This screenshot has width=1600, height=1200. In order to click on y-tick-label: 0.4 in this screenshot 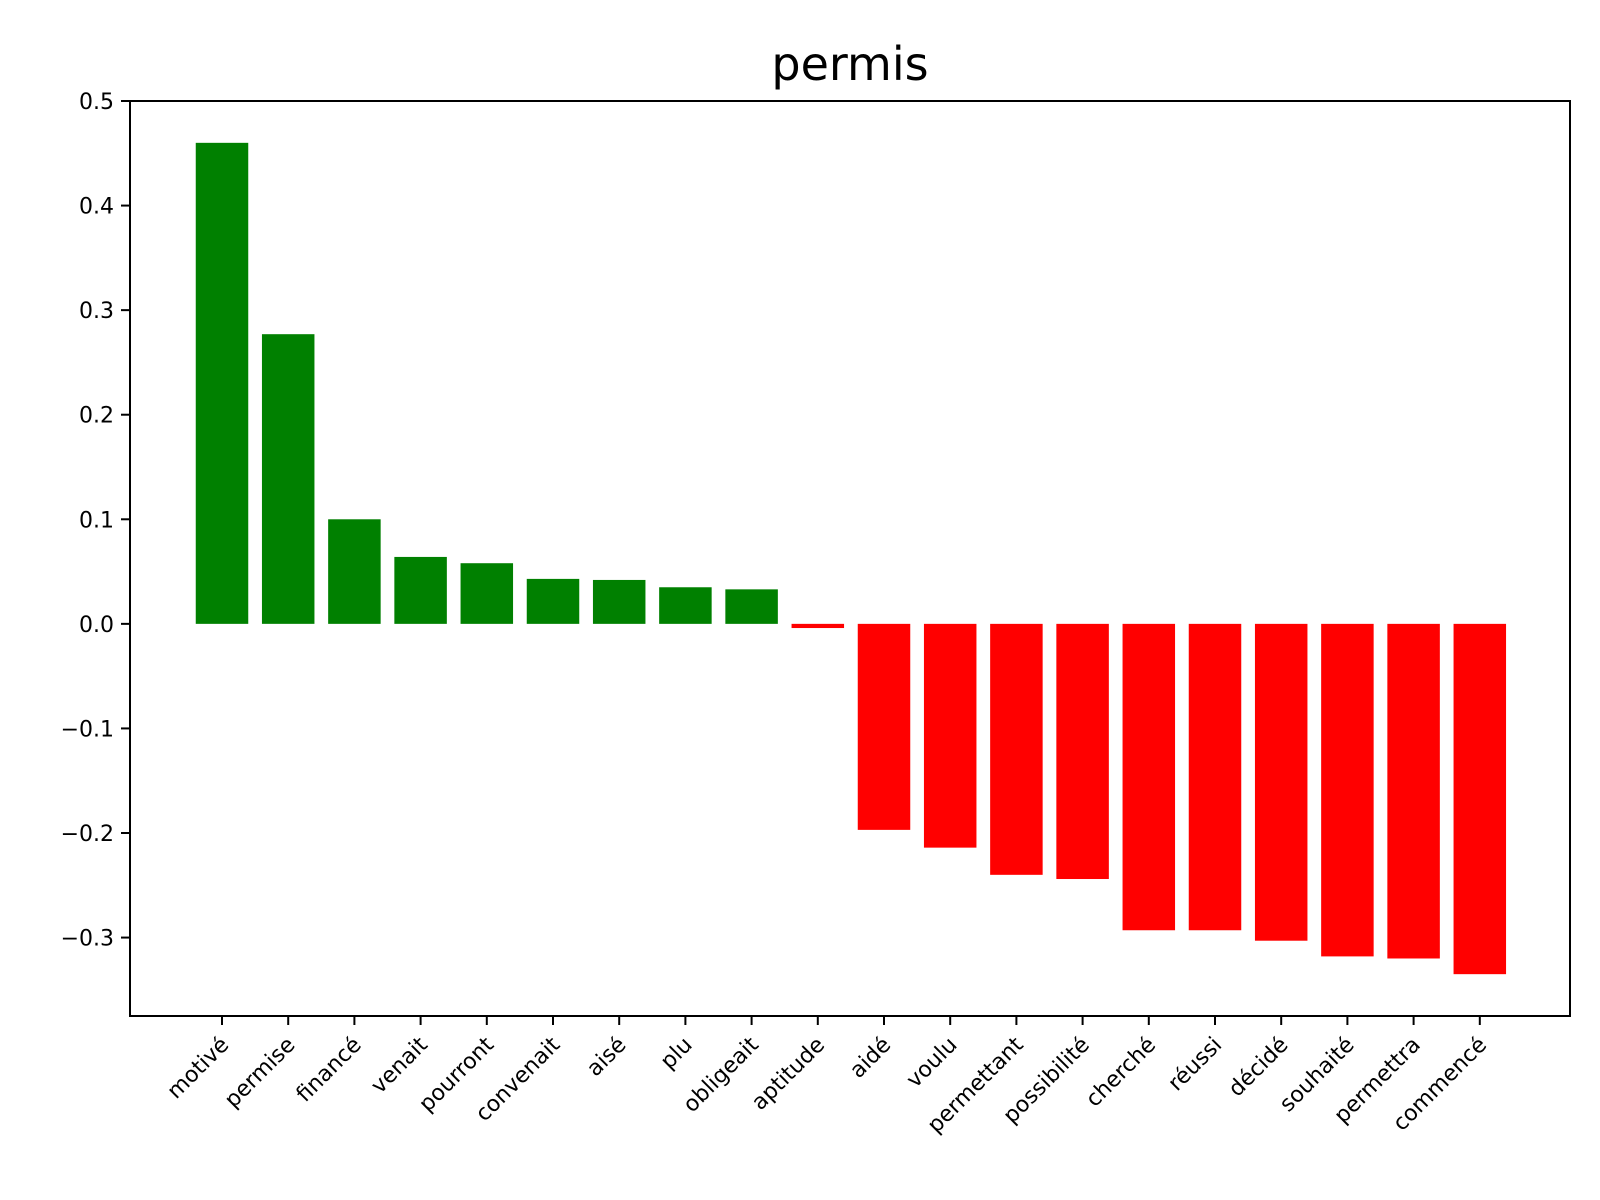, I will do `click(96, 207)`.